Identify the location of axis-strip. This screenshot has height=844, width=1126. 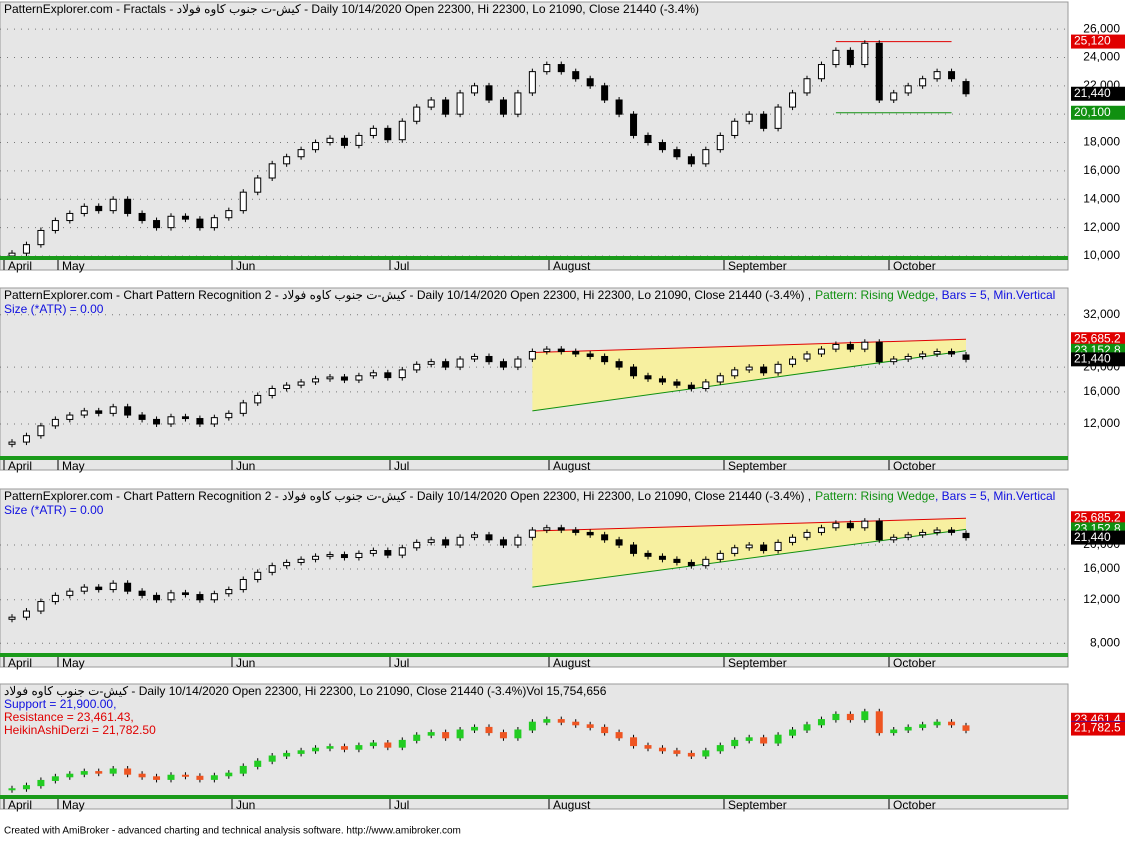
(534, 258).